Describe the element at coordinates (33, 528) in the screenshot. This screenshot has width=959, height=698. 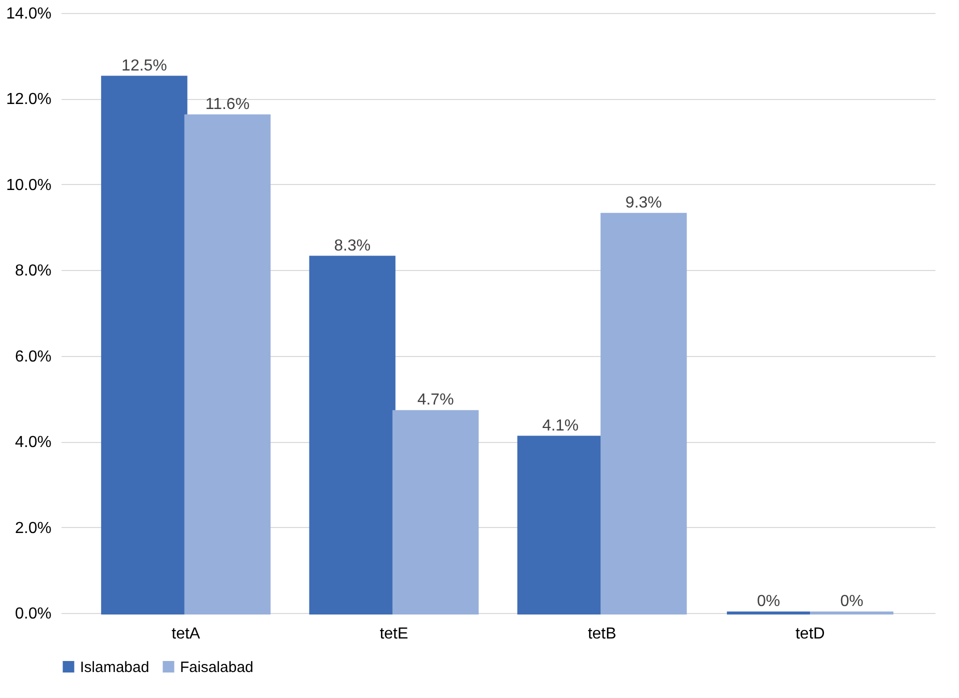
I see `y-tick-label: 2.0%` at that location.